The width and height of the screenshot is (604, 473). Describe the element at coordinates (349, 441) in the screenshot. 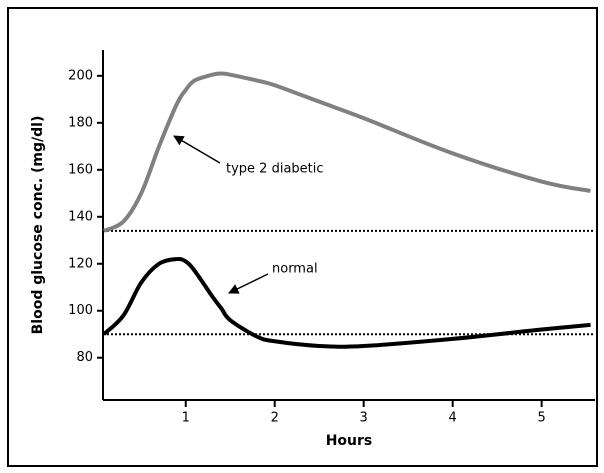

I see `x-axis-label: Hours` at that location.